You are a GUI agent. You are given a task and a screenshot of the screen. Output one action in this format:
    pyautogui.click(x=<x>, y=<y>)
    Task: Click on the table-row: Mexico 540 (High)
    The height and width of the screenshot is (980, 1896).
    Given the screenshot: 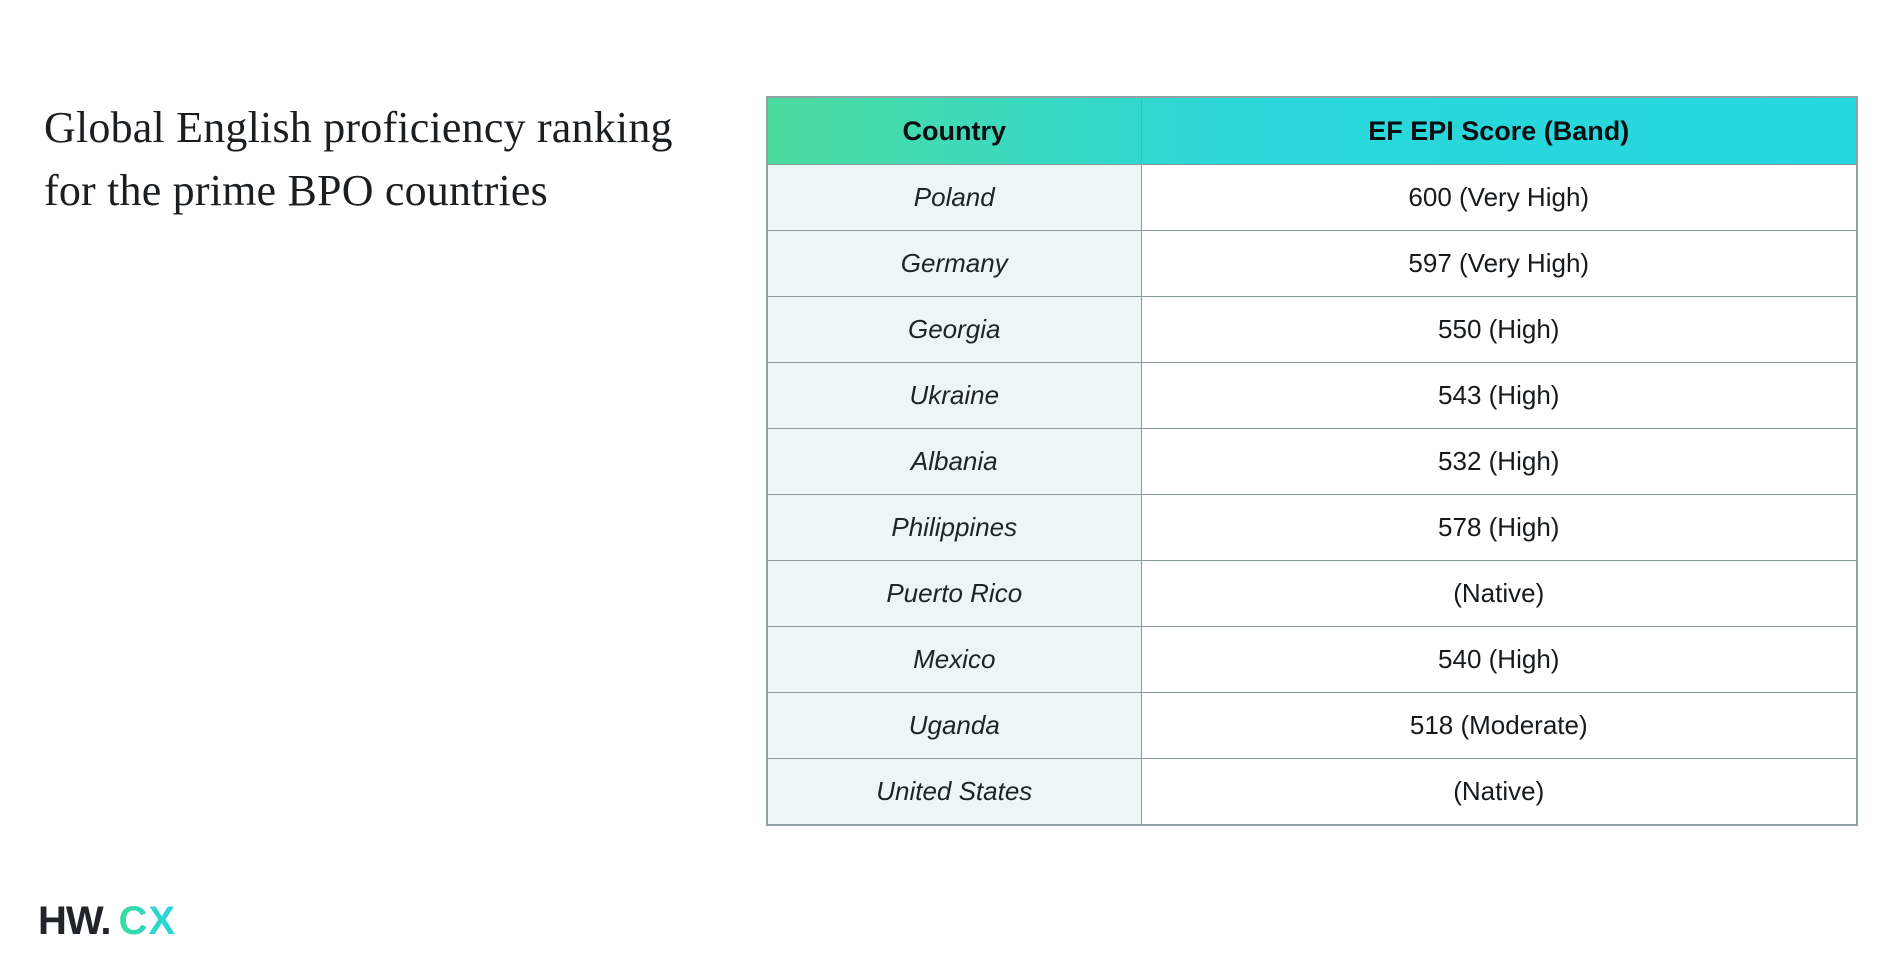 What is the action you would take?
    pyautogui.click(x=1312, y=659)
    